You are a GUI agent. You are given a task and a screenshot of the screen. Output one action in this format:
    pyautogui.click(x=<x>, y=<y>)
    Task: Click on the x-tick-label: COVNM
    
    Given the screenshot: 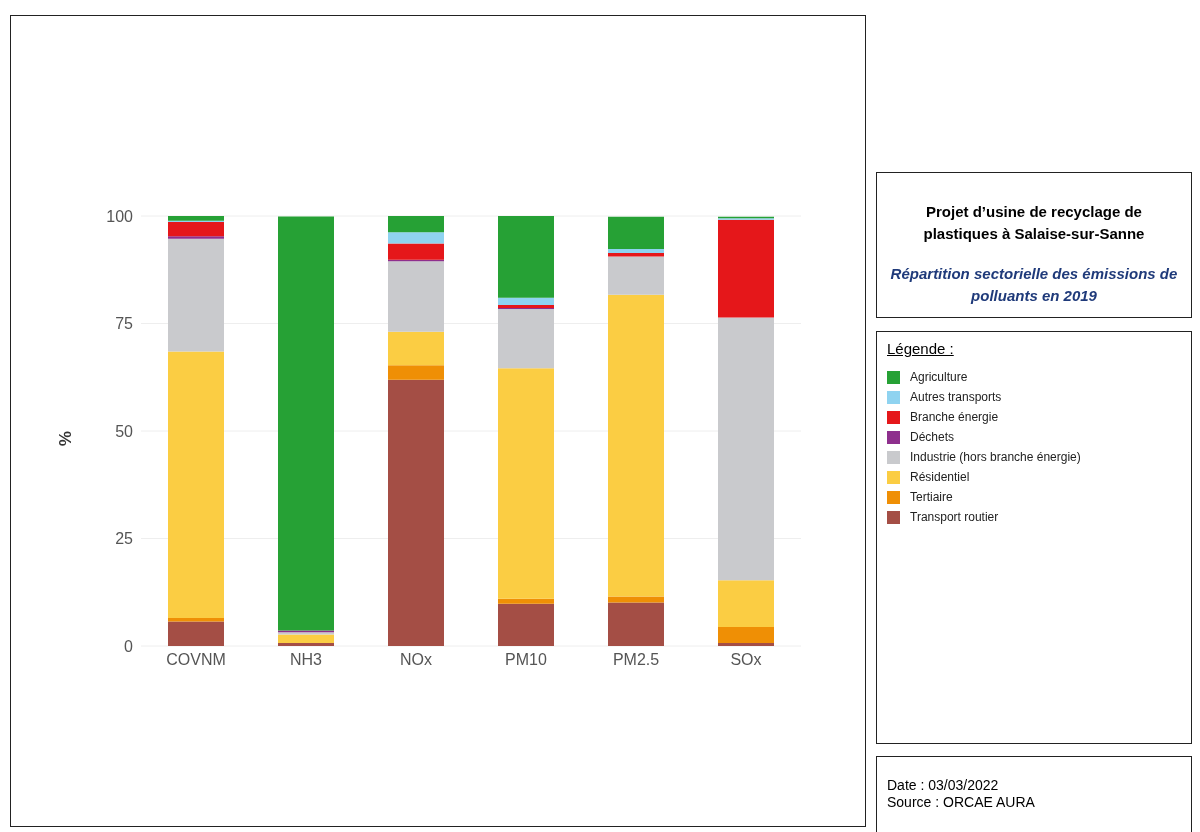 What is the action you would take?
    pyautogui.click(x=196, y=660)
    